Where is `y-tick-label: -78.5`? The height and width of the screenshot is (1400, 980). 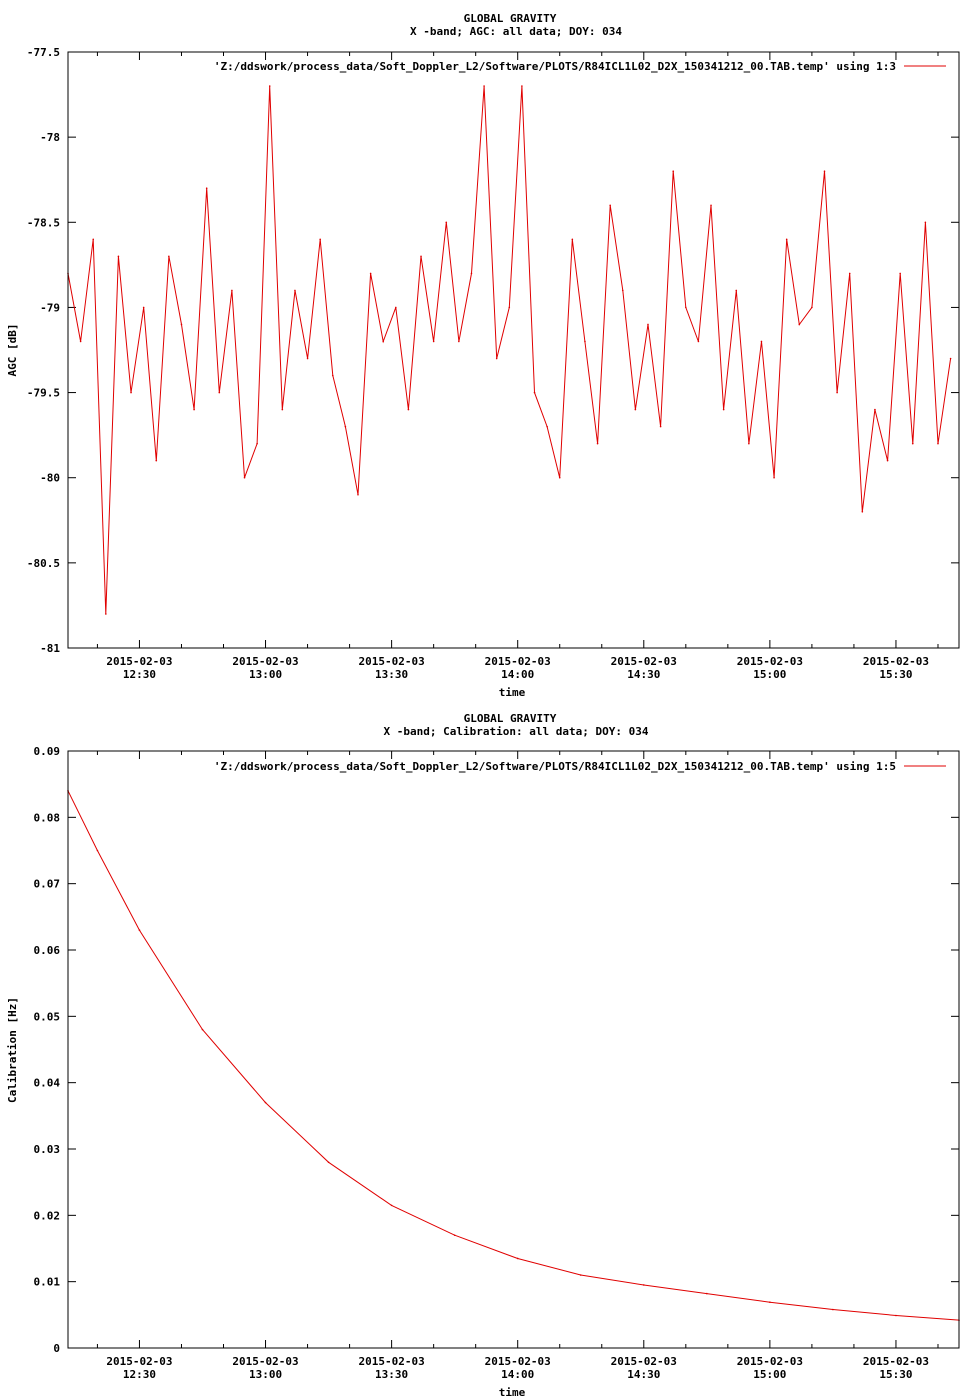
y-tick-label: -78.5 is located at coordinates (43, 222).